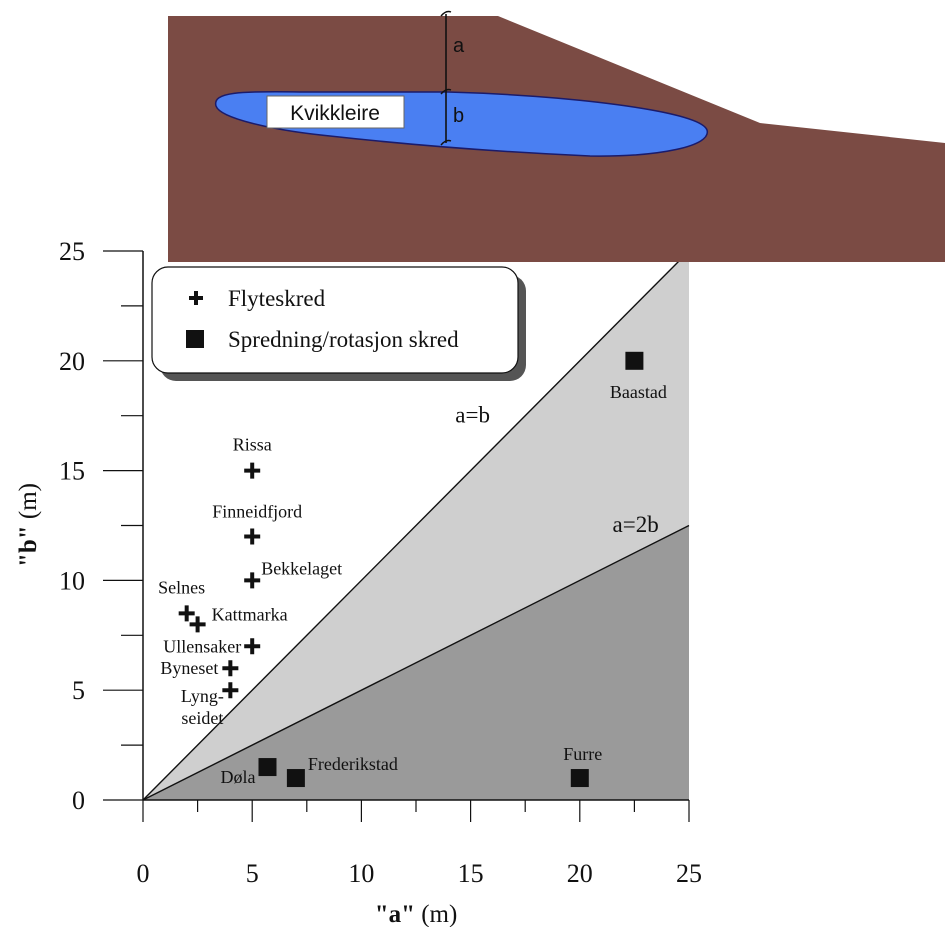  I want to click on point-label-finneidfjord: Finneidfjord, so click(257, 511).